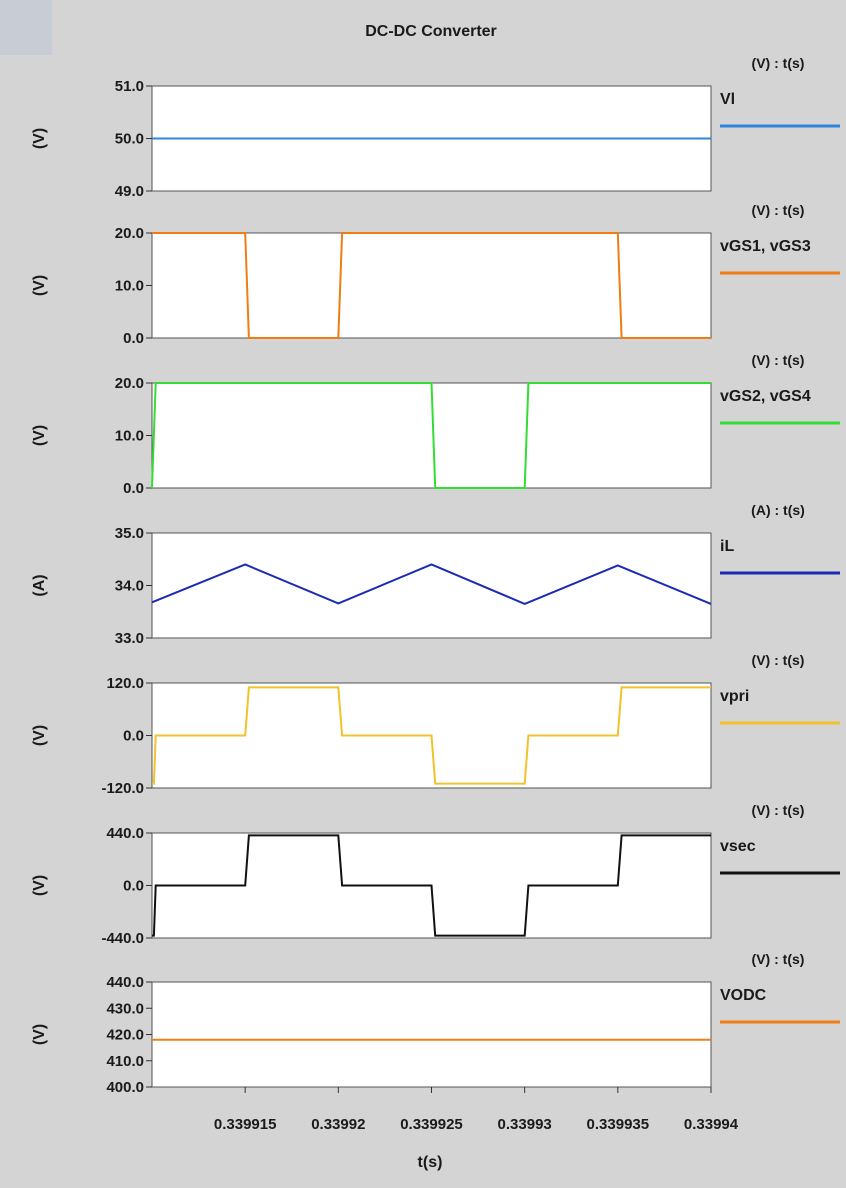 The height and width of the screenshot is (1188, 846). I want to click on x-tick-label: 0.33994, so click(711, 1124).